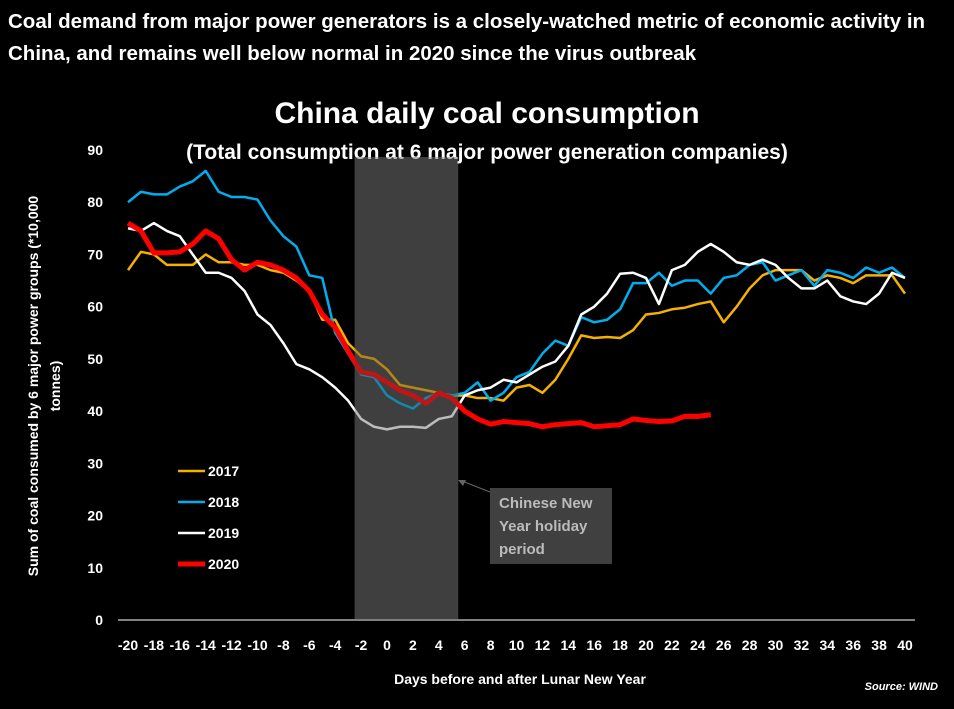 The image size is (954, 709). Describe the element at coordinates (128, 645) in the screenshot. I see `x-tick-label: -20` at that location.